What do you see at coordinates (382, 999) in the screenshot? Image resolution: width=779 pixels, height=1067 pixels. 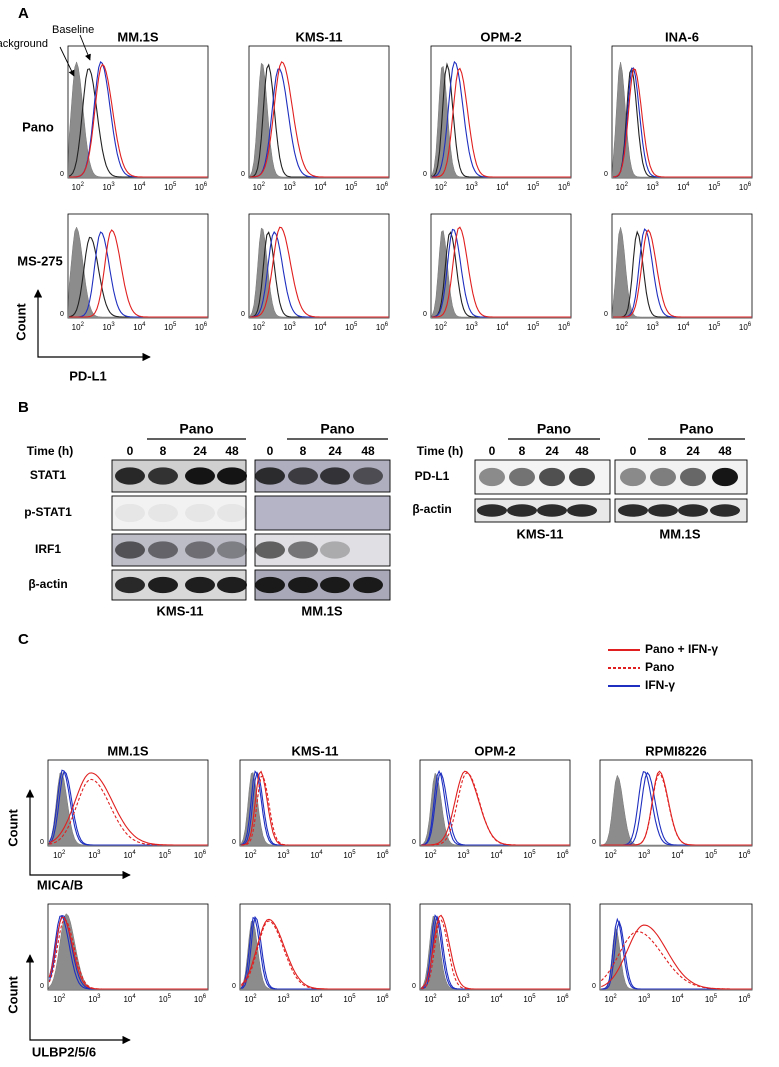 I see `x-tick-label: 10⁶` at bounding box center [382, 999].